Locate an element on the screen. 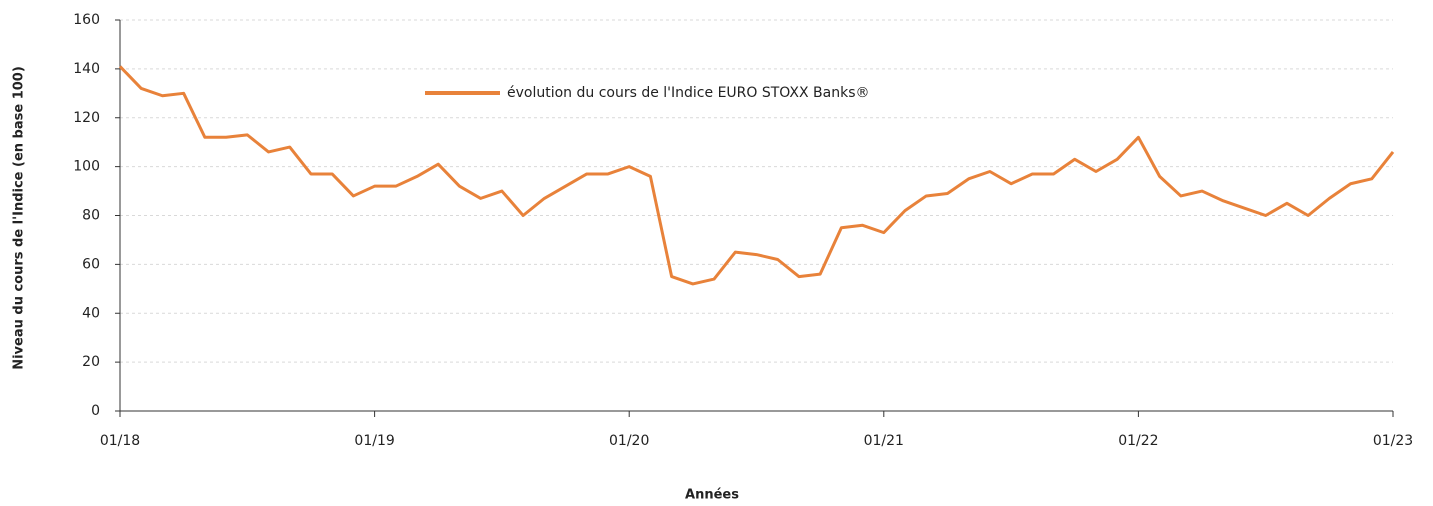  y-tick-label: 20 is located at coordinates (91, 362).